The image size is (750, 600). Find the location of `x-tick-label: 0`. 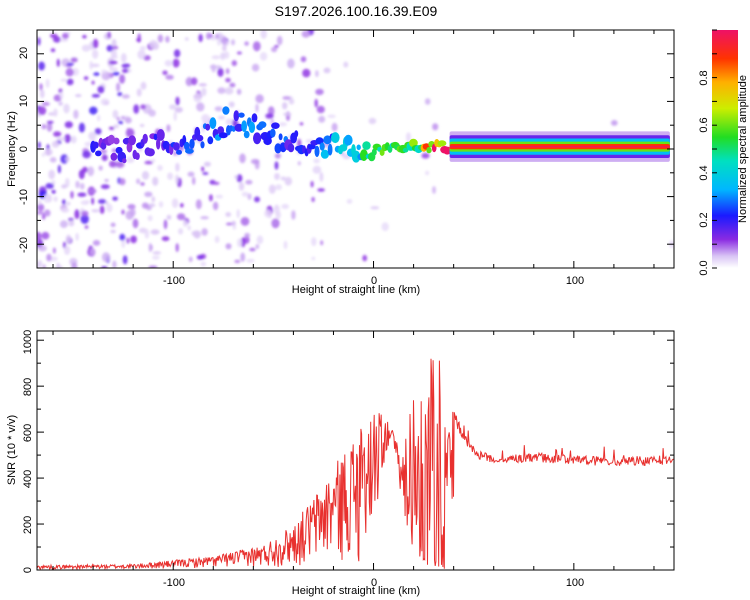

x-tick-label: 0 is located at coordinates (374, 583).